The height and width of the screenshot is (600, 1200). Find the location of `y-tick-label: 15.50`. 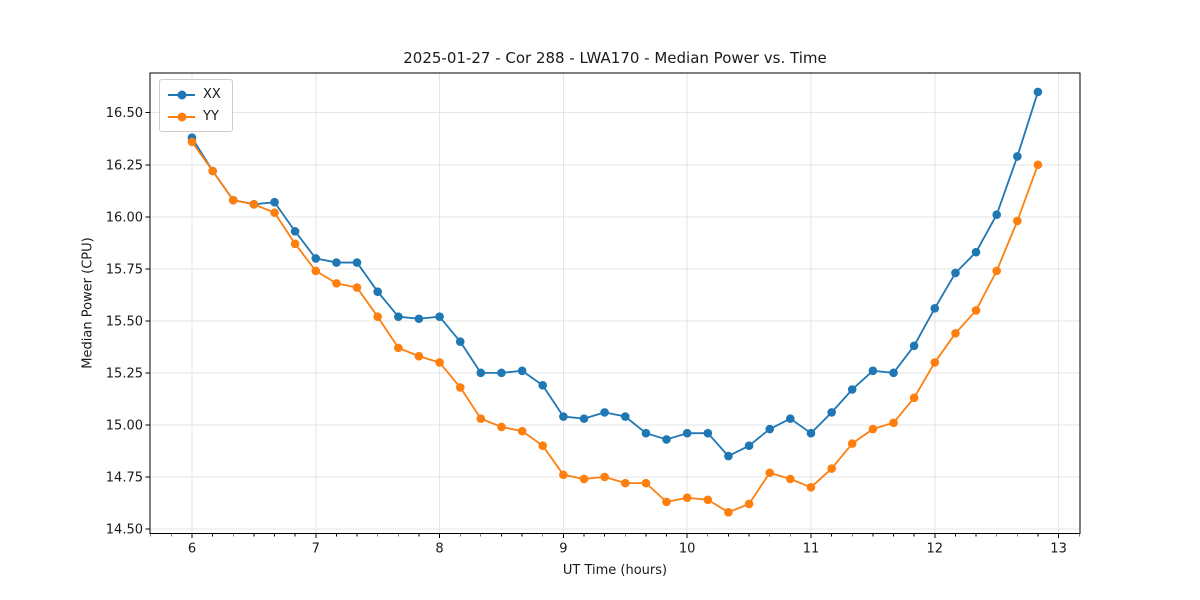

y-tick-label: 15.50 is located at coordinates (124, 321).